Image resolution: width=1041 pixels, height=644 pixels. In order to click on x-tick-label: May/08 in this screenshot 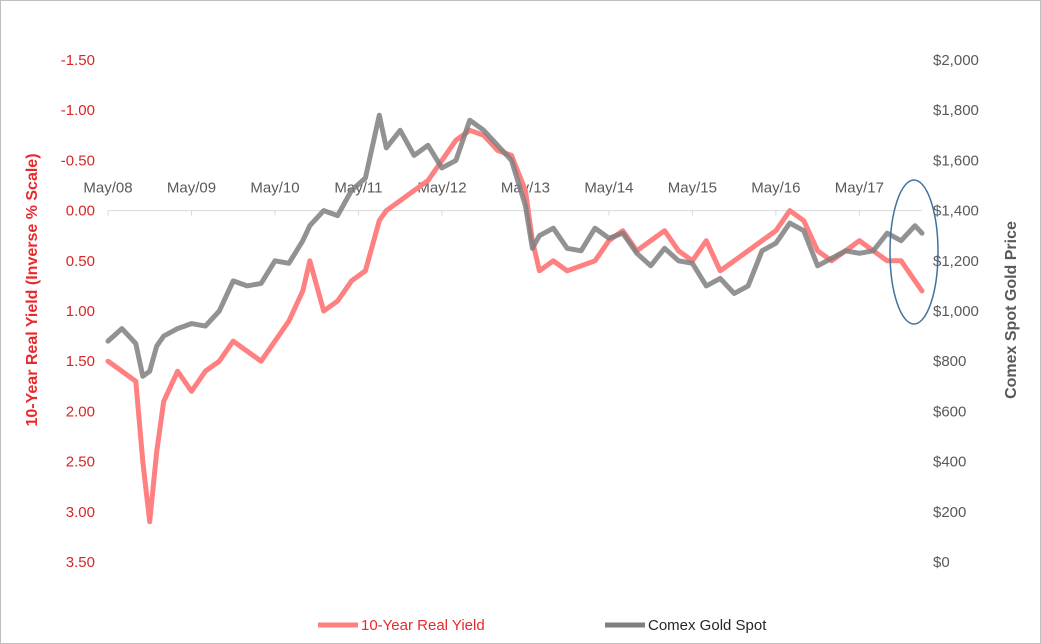, I will do `click(107, 188)`.